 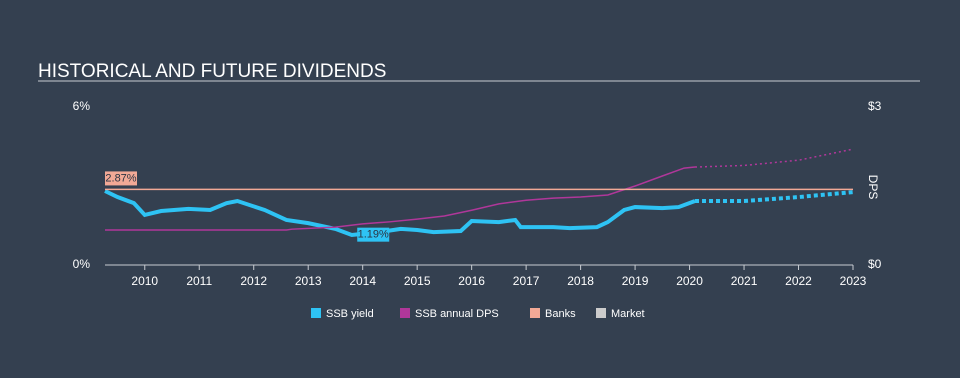 I want to click on x-tick-label: 2017, so click(x=526, y=281).